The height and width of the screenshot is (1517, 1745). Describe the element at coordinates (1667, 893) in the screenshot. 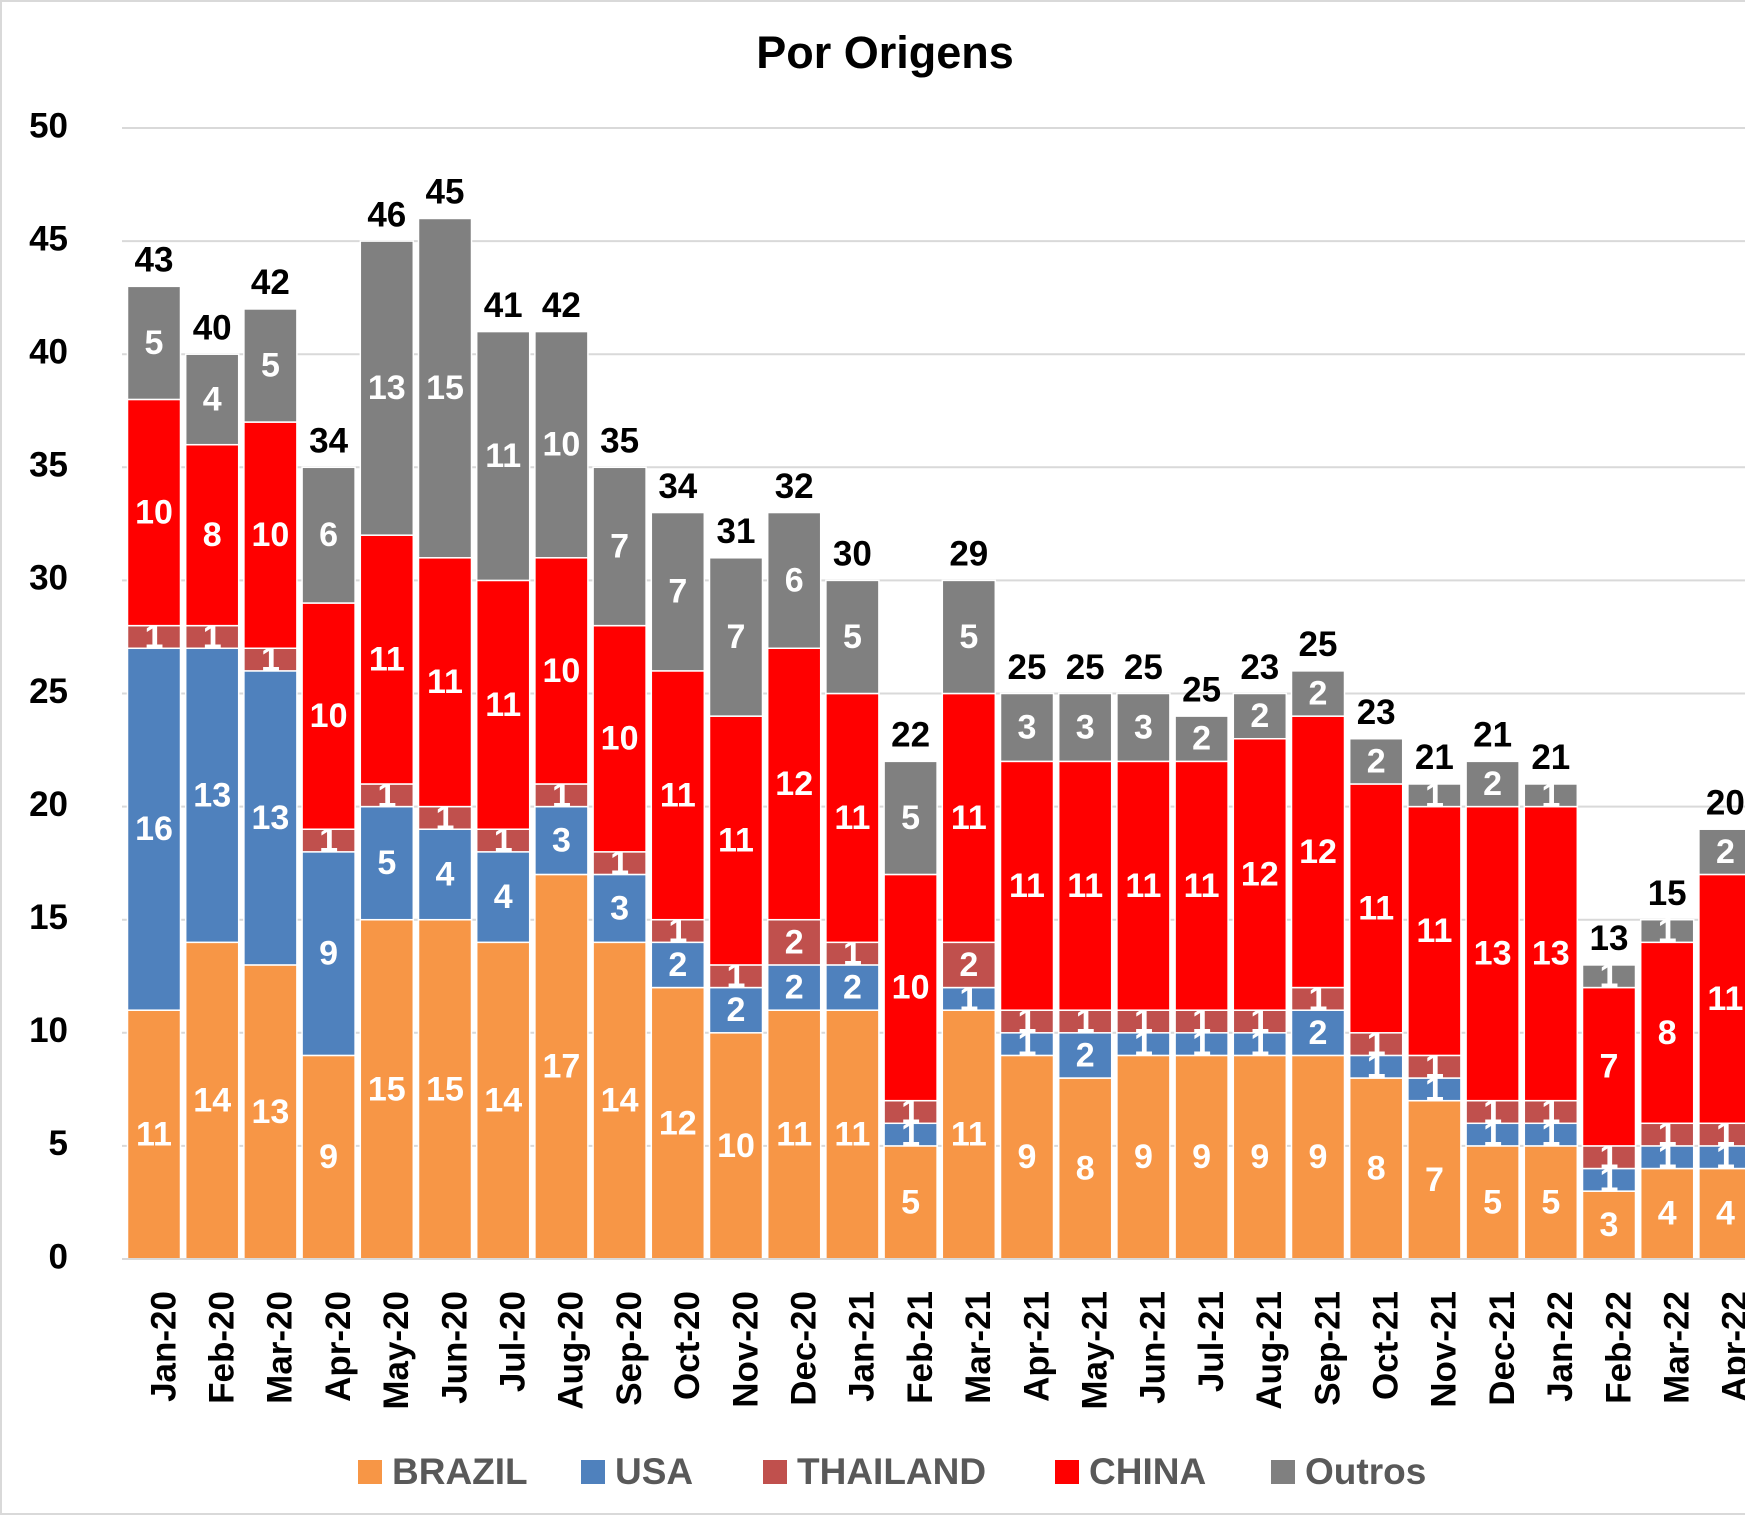

I see `total-label: 15` at that location.